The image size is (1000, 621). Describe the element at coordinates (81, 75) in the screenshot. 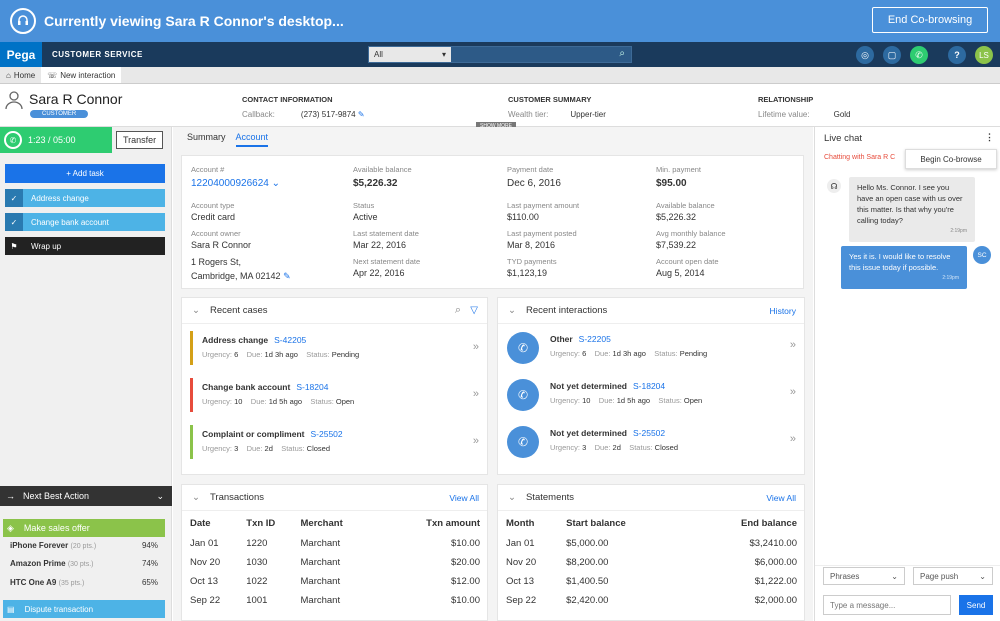

I see `tab-new-interaction: ☏ New interaction` at that location.